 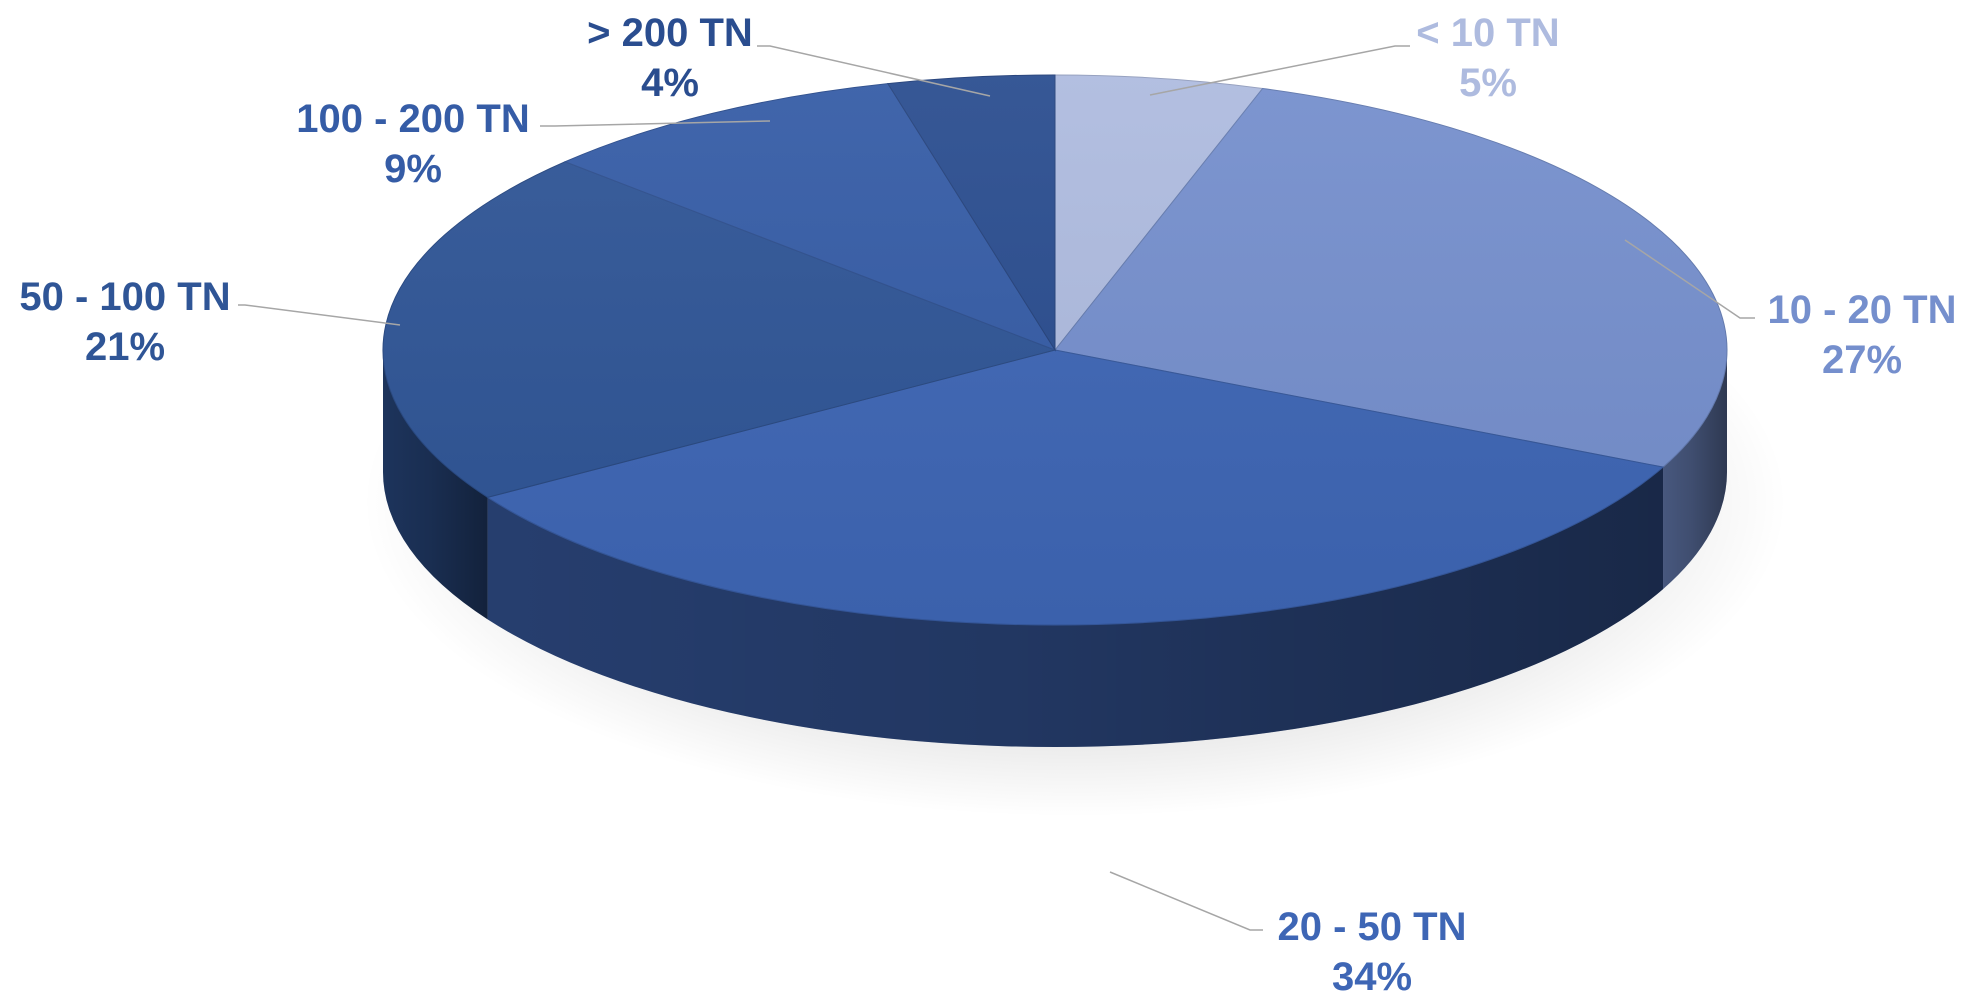 What do you see at coordinates (413, 169) in the screenshot?
I see `slice-percent-4: 9%` at bounding box center [413, 169].